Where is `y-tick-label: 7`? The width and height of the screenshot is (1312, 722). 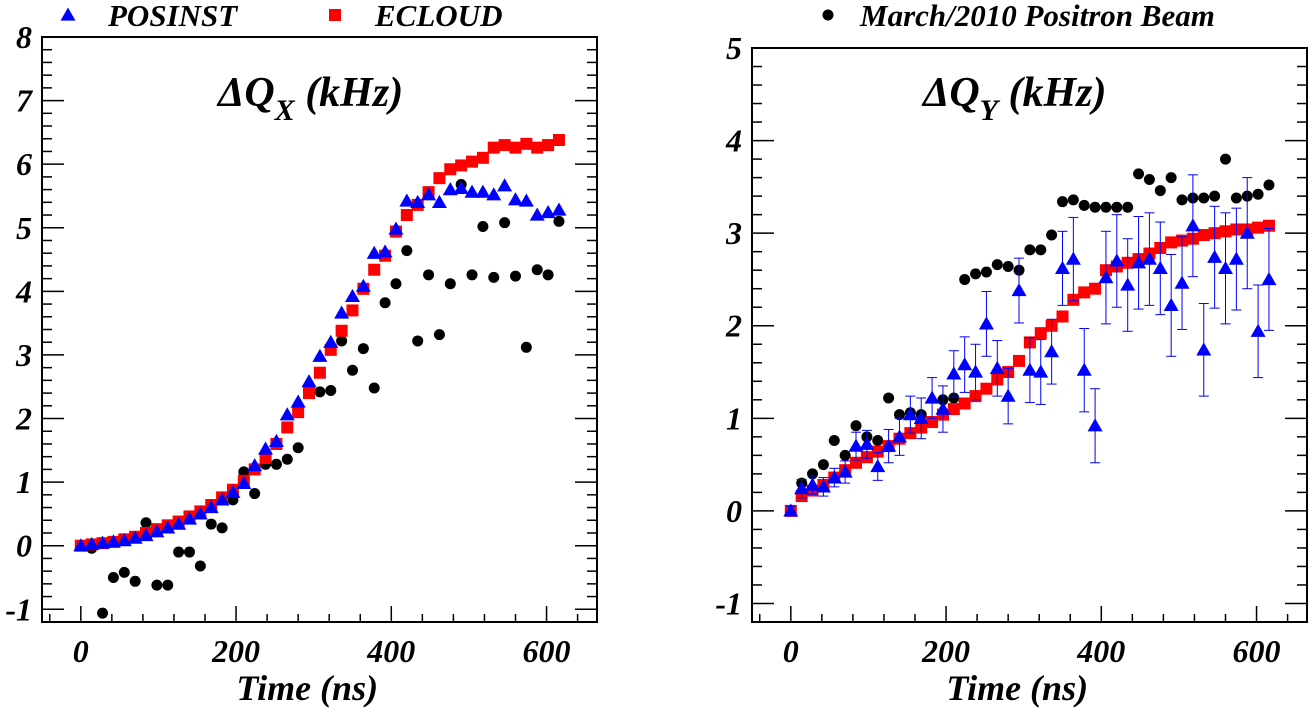
y-tick-label: 7 is located at coordinates (25, 101).